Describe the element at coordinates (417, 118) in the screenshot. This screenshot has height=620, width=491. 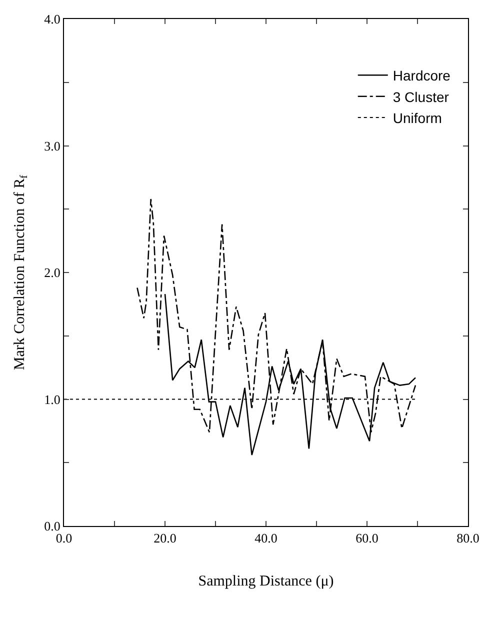
I see `legend-label: Uniform` at that location.